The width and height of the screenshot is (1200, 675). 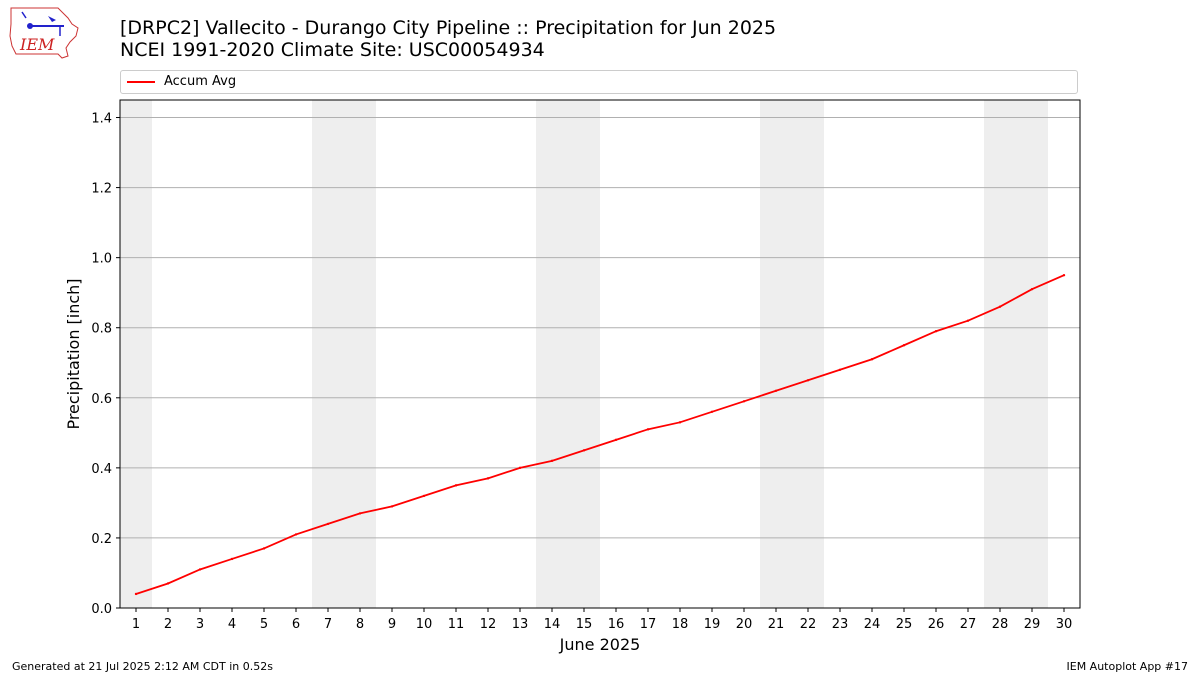 I want to click on y-tick-label: 1.0, so click(x=101, y=259).